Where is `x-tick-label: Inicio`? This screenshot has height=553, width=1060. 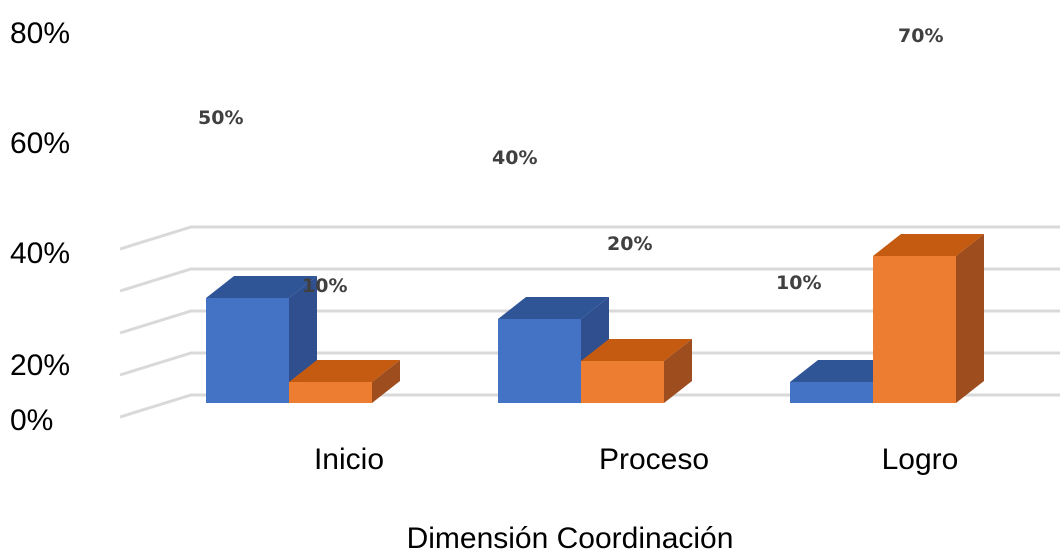
x-tick-label: Inicio is located at coordinates (349, 459).